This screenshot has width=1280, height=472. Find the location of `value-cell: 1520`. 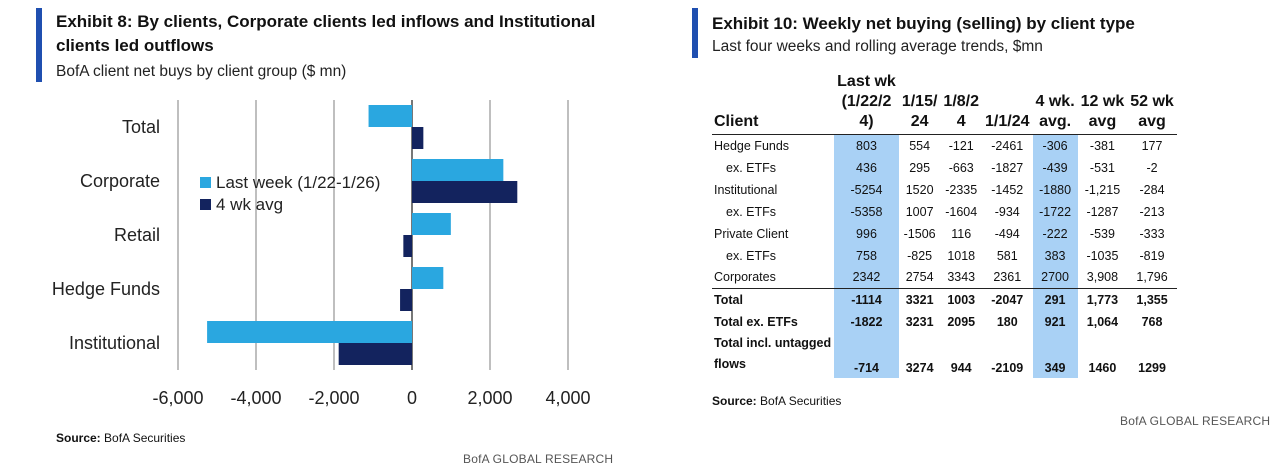

value-cell: 1520 is located at coordinates (919, 189).